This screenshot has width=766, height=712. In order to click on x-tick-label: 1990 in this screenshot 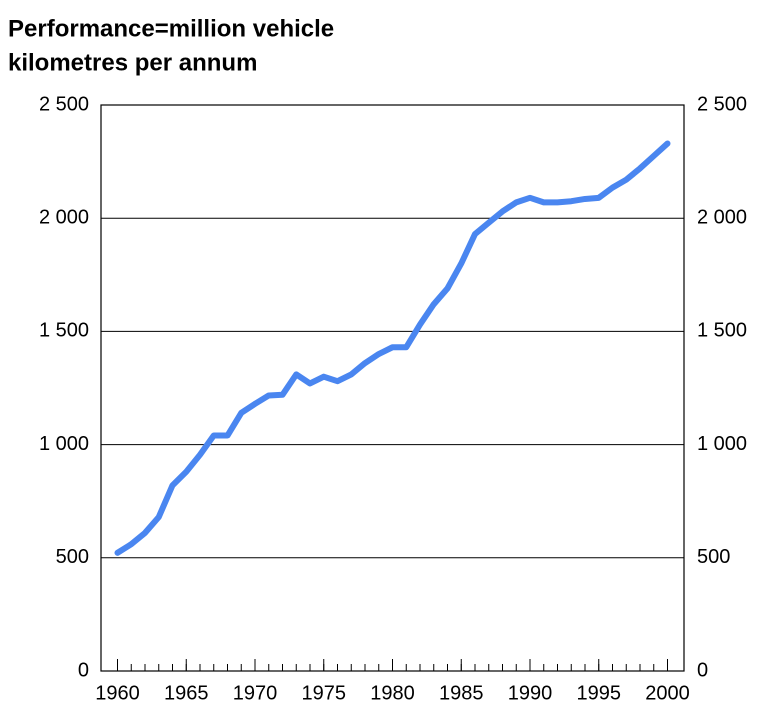, I will do `click(530, 693)`.